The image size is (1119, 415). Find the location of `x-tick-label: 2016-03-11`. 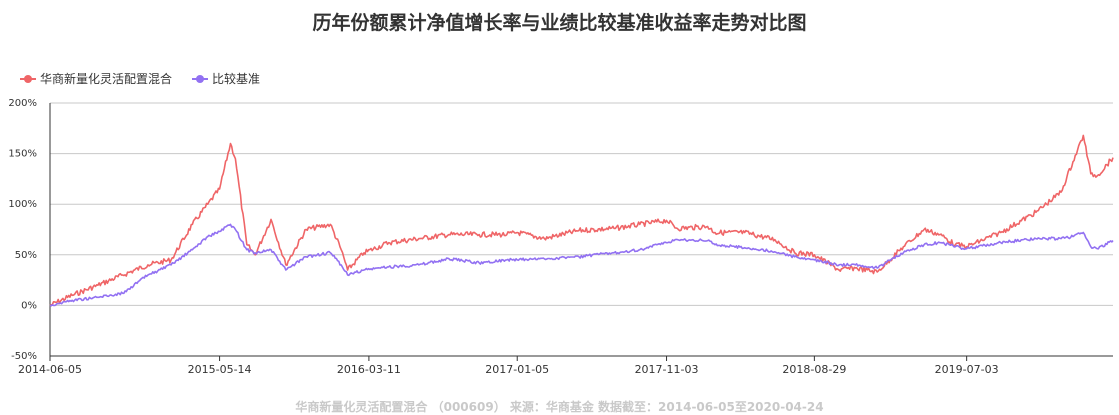

x-tick-label: 2016-03-11 is located at coordinates (369, 369).